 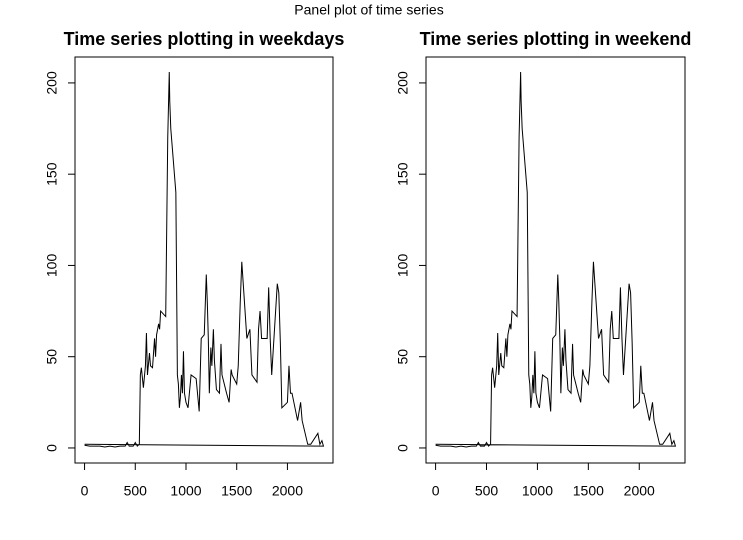 What do you see at coordinates (556, 39) in the screenshot?
I see `panel-title: Time series plotting in weekend` at bounding box center [556, 39].